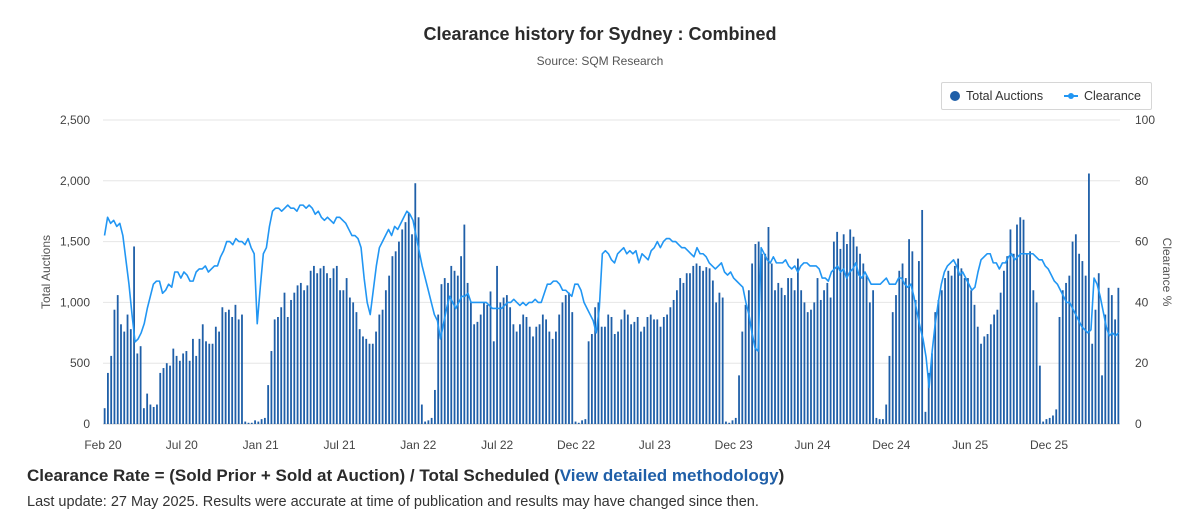 Image resolution: width=1200 pixels, height=519 pixels. I want to click on legend-item-total-auctions: Total Auctions, so click(996, 96).